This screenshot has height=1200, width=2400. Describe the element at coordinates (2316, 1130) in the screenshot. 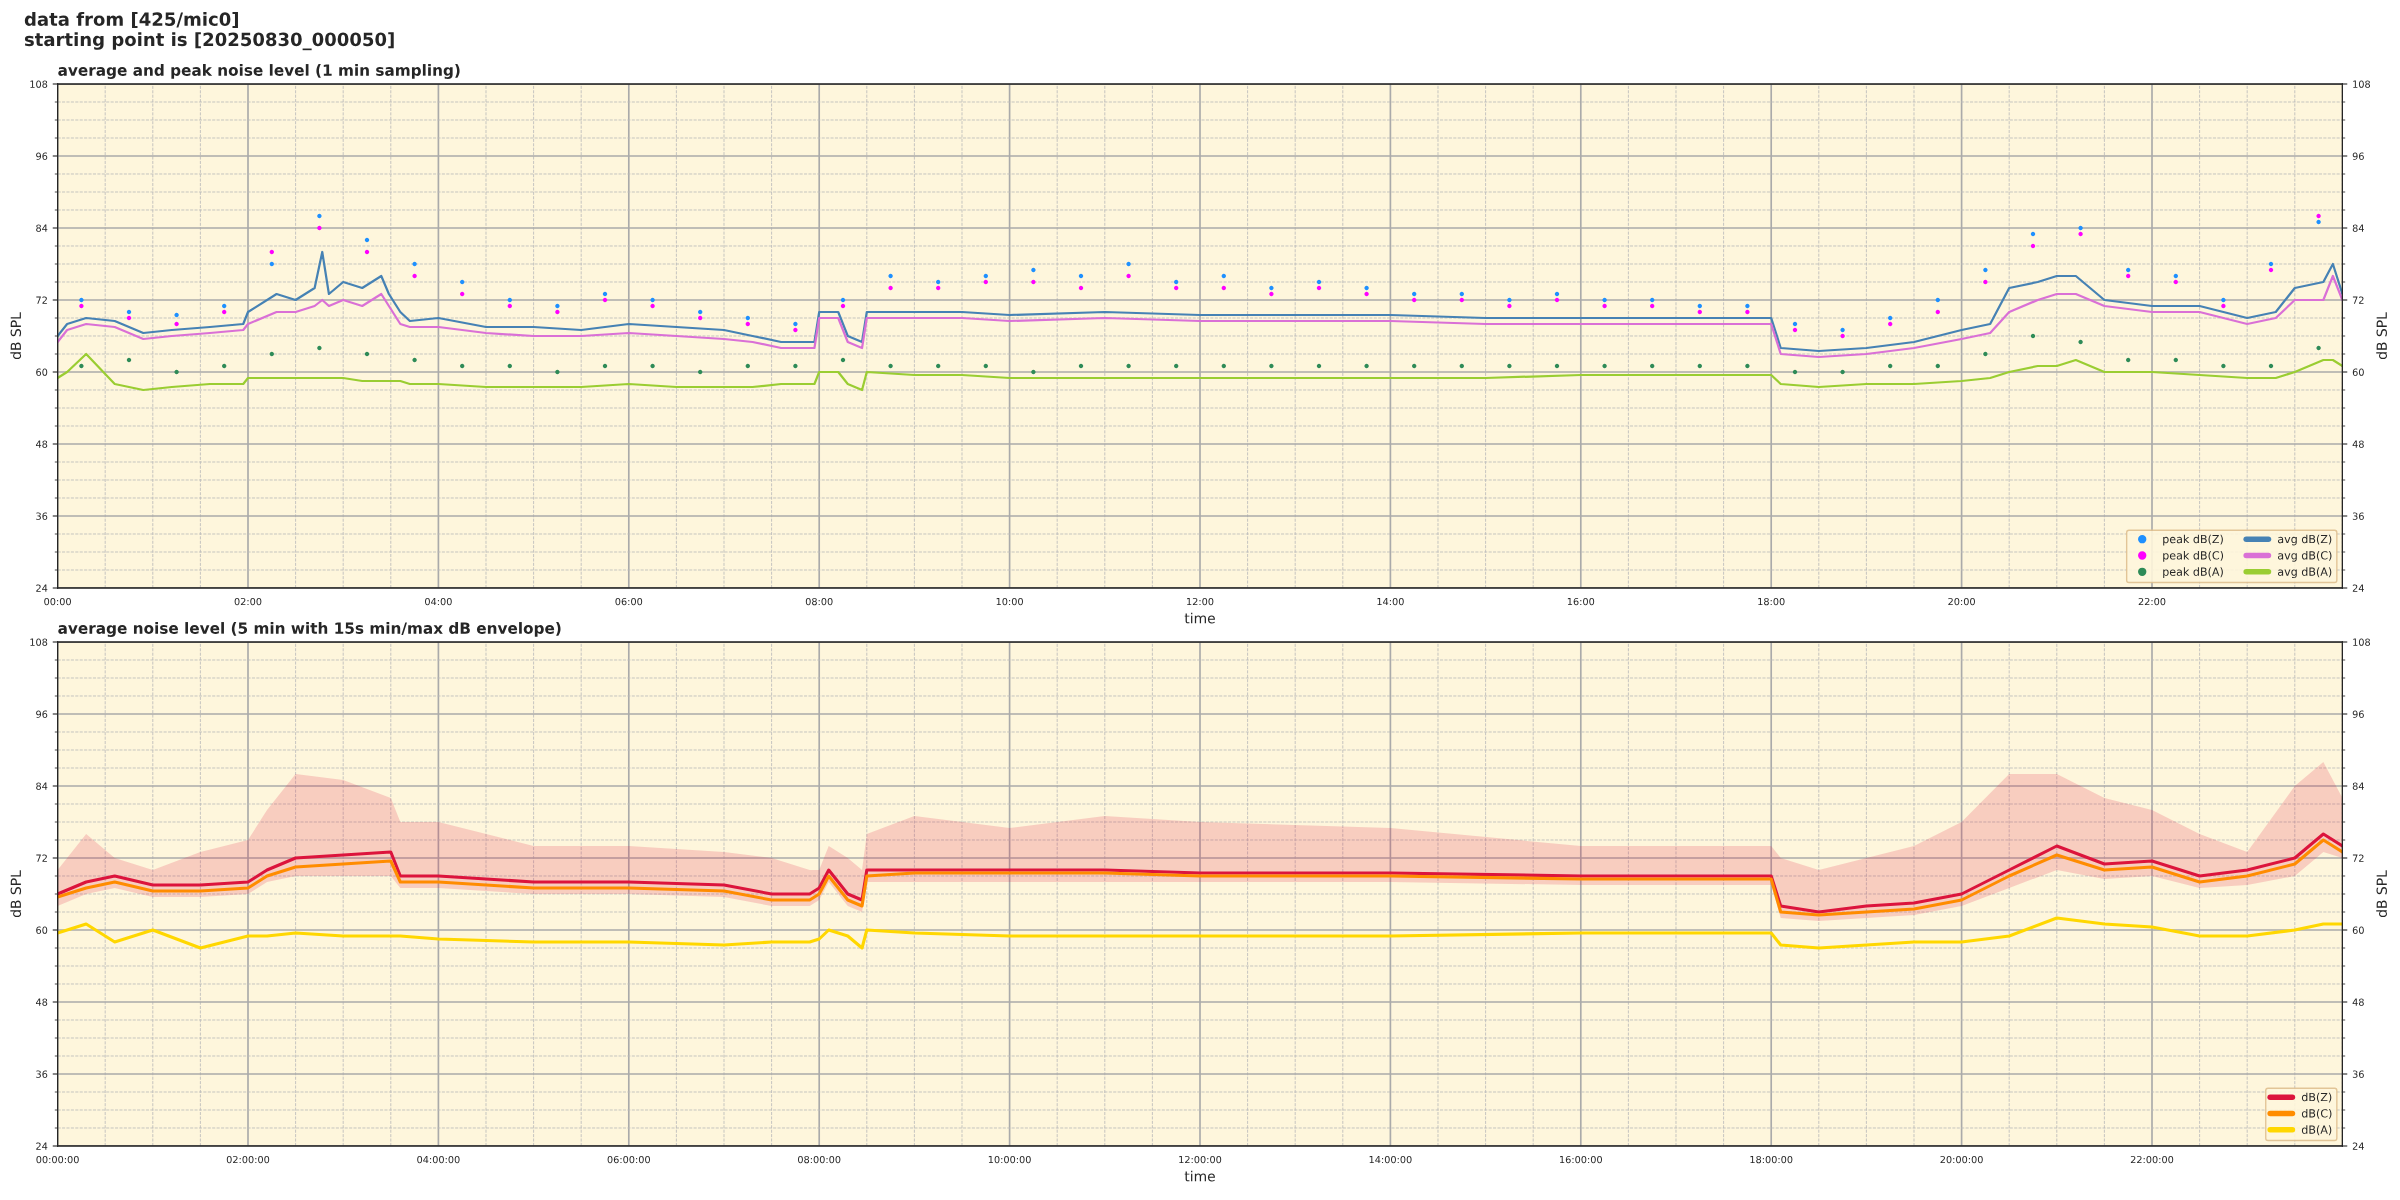

I see `legend-label: dB(A)` at that location.